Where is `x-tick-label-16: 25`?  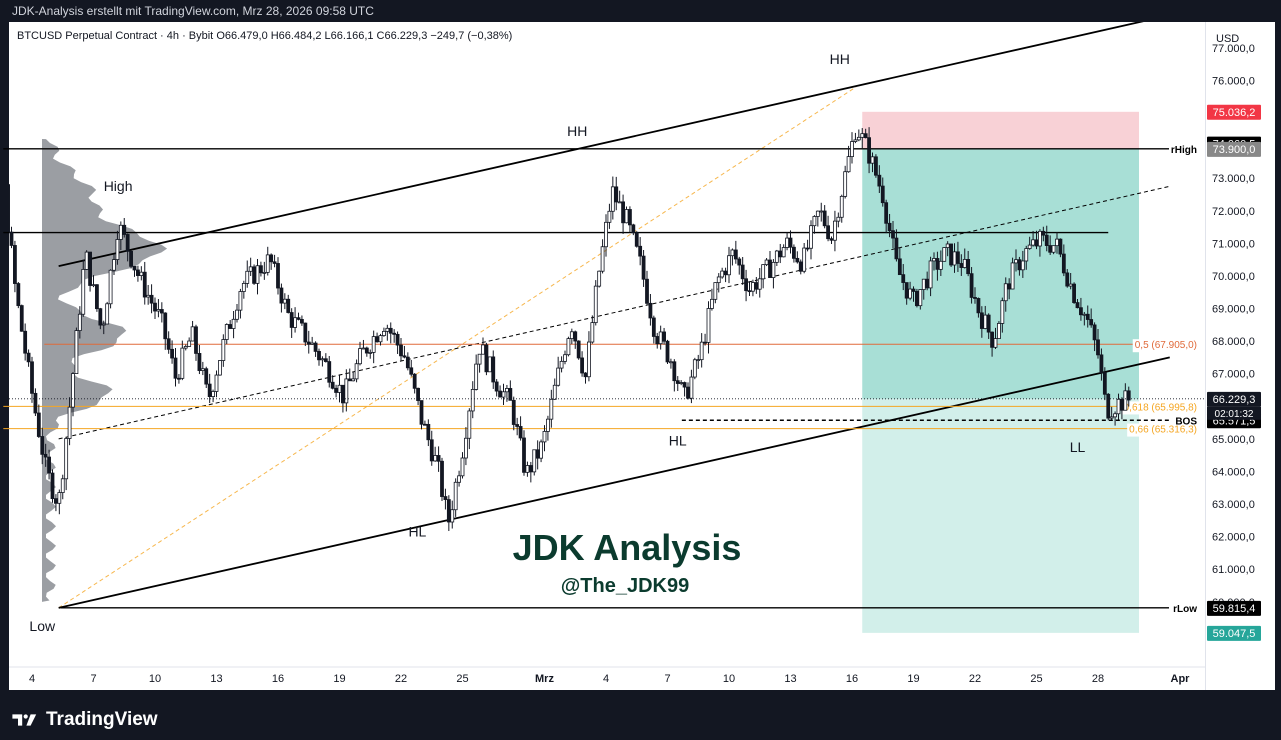
x-tick-label-16: 25 is located at coordinates (1036, 679).